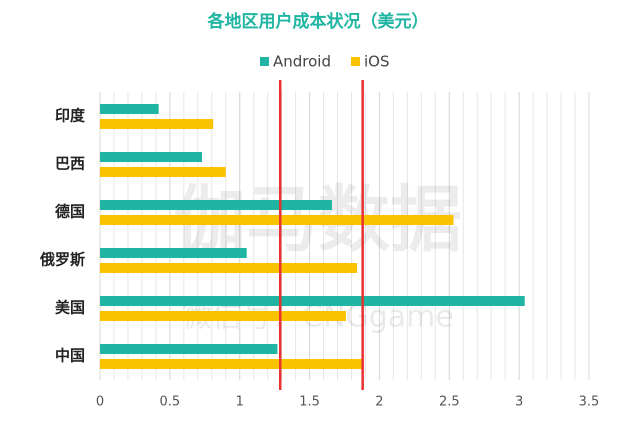 This screenshot has height=434, width=636. What do you see at coordinates (377, 62) in the screenshot?
I see `legend-label: iOS` at bounding box center [377, 62].